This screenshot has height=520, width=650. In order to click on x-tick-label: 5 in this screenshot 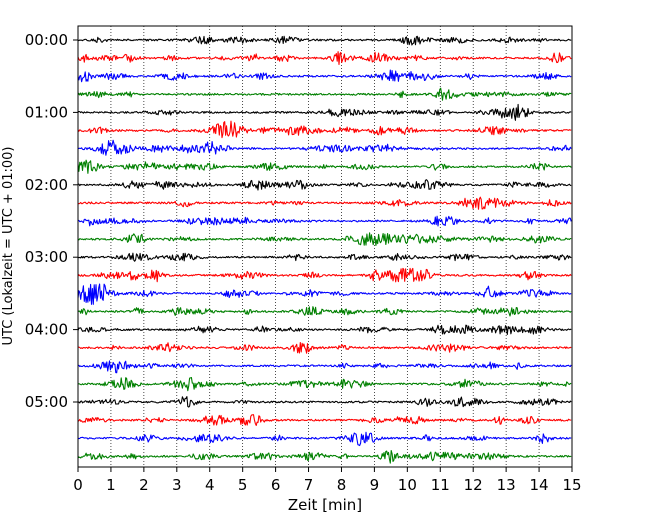, I will do `click(243, 485)`.